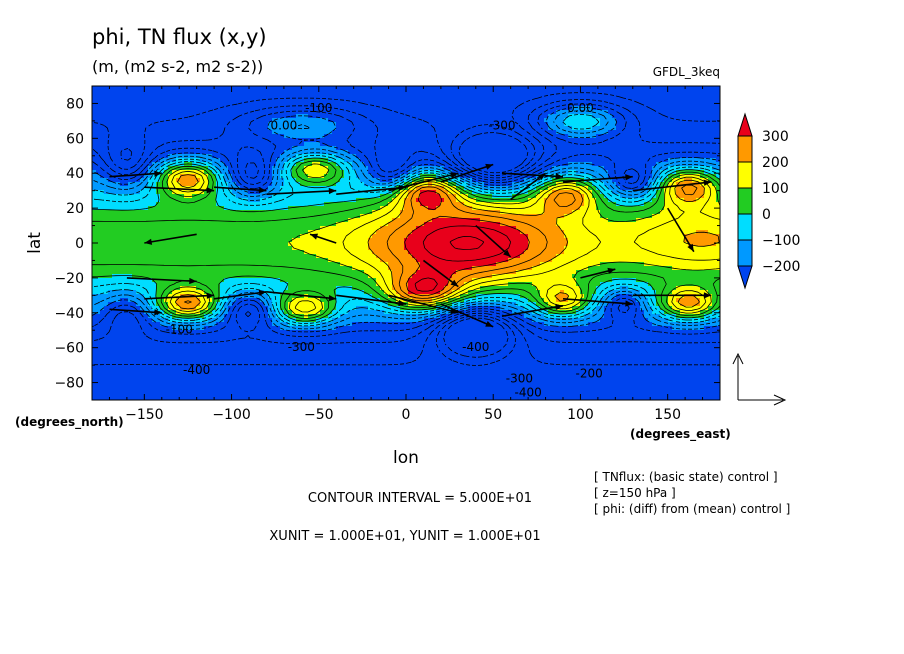 The width and height of the screenshot is (904, 654). Describe the element at coordinates (35, 243) in the screenshot. I see `y-axis-label: lat` at that location.